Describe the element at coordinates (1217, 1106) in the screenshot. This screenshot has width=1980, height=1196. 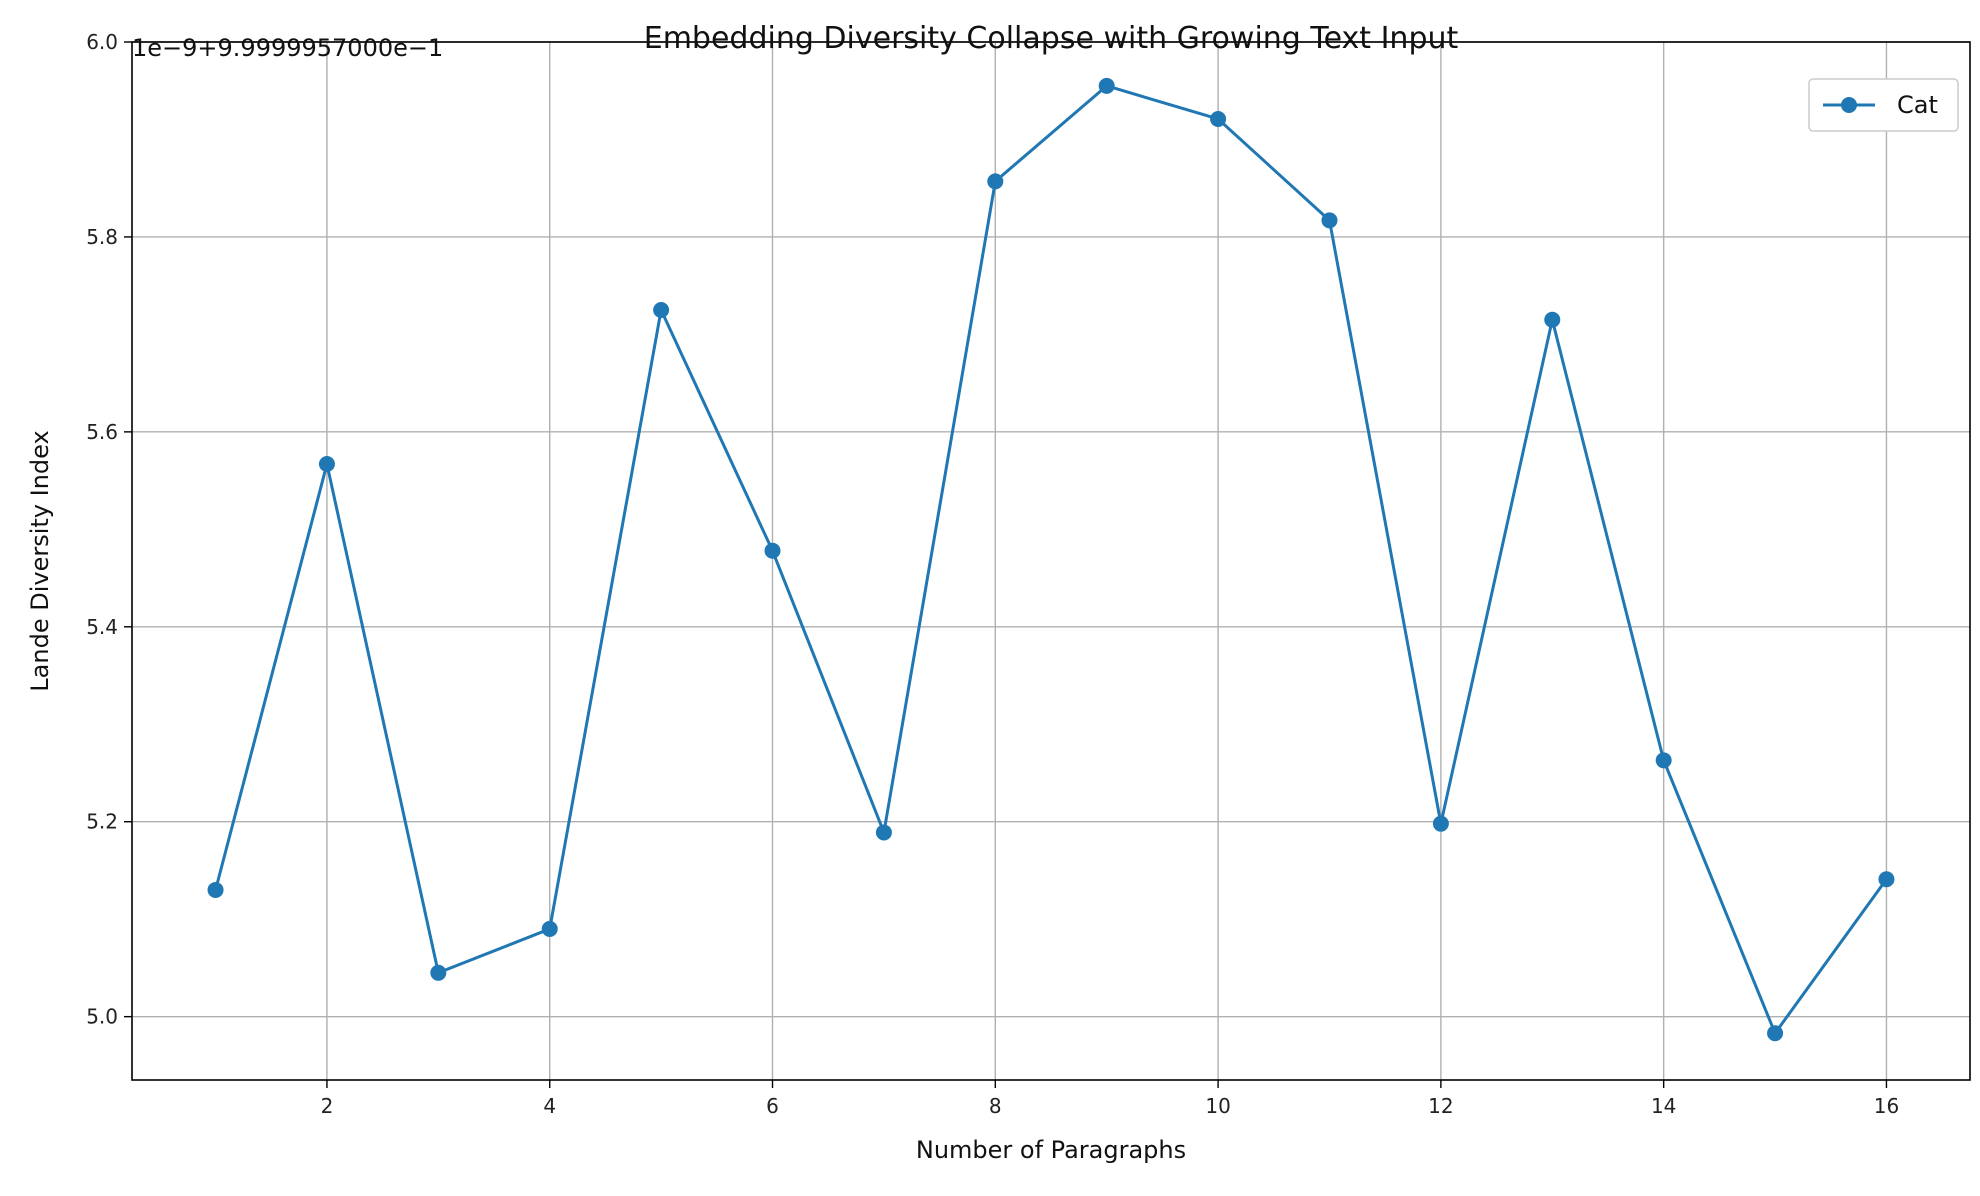
I see `x-tick-label: 10` at that location.